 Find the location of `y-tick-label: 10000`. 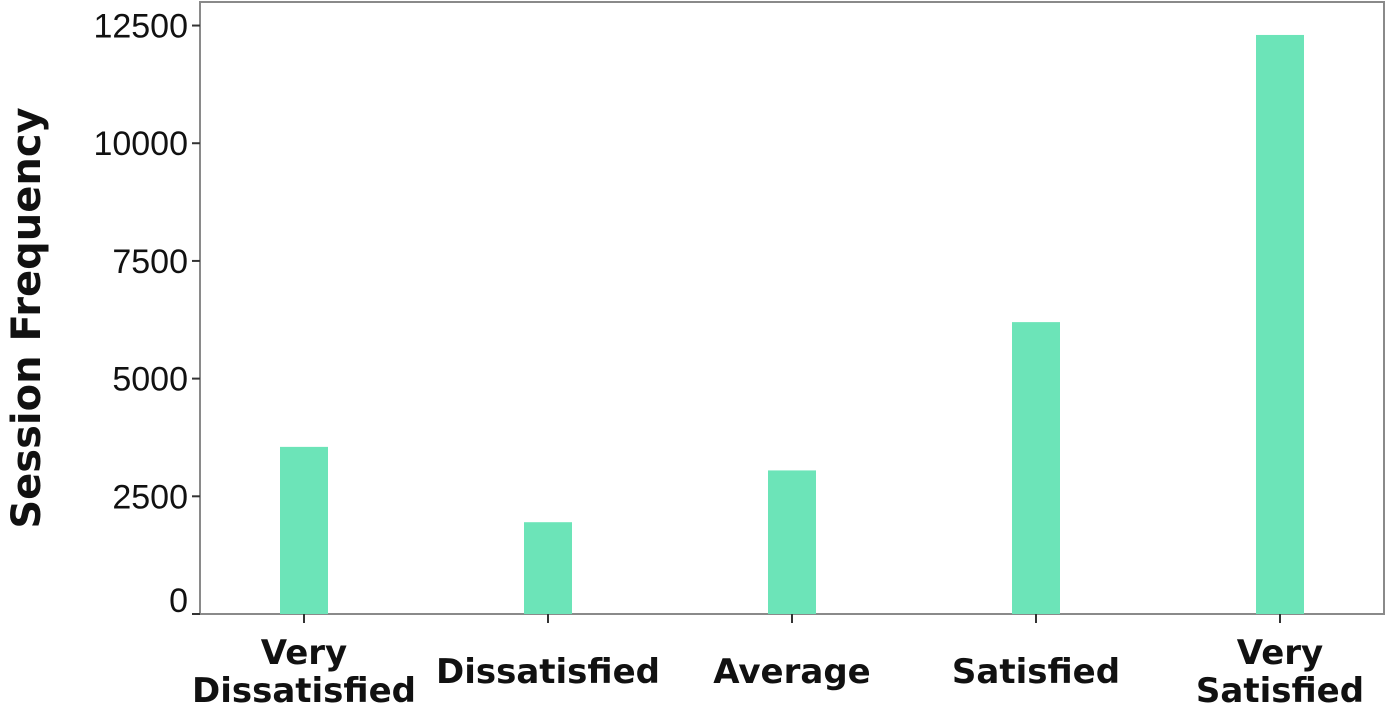

y-tick-label: 10000 is located at coordinates (140, 144).